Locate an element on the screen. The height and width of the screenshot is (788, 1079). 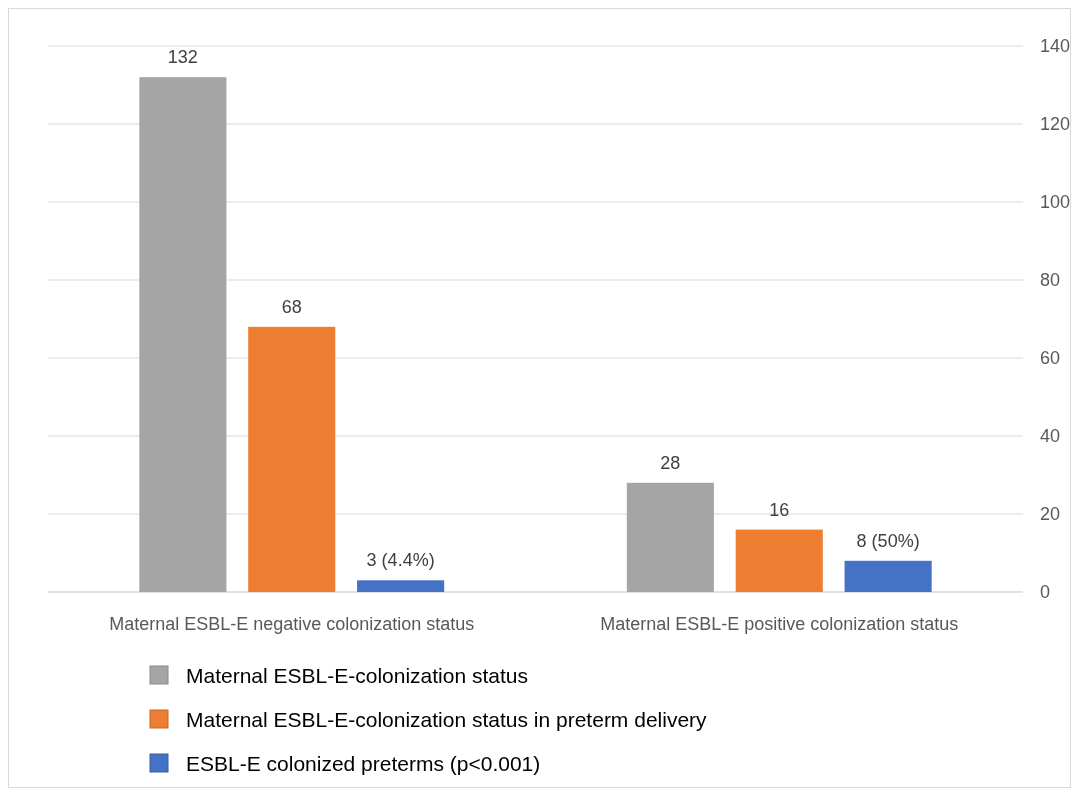
y-tick-label: 40 is located at coordinates (1050, 436).